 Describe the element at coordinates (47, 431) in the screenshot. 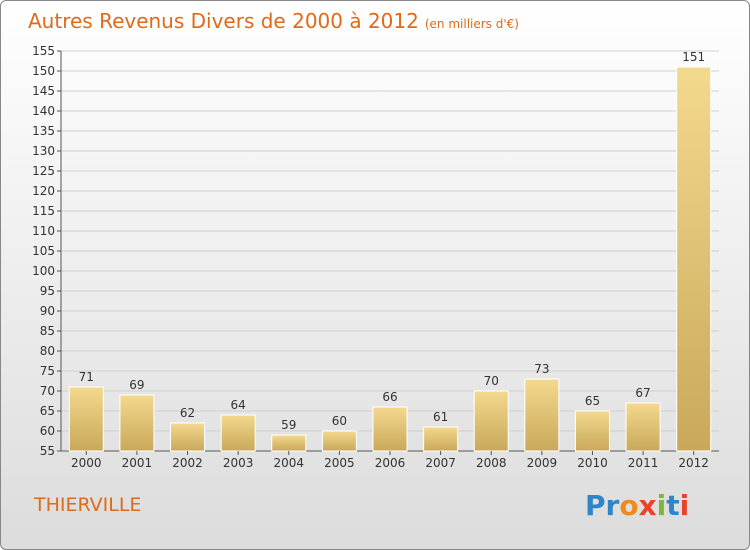

I see `y-tick-label: 60` at that location.